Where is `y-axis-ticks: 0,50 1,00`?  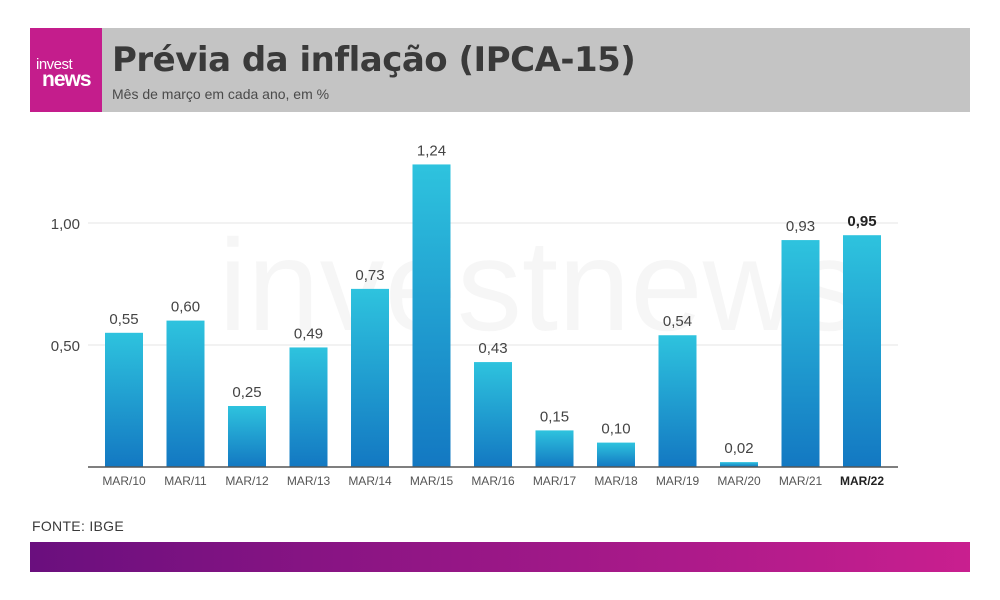 y-axis-ticks: 0,50 1,00 is located at coordinates (65, 285).